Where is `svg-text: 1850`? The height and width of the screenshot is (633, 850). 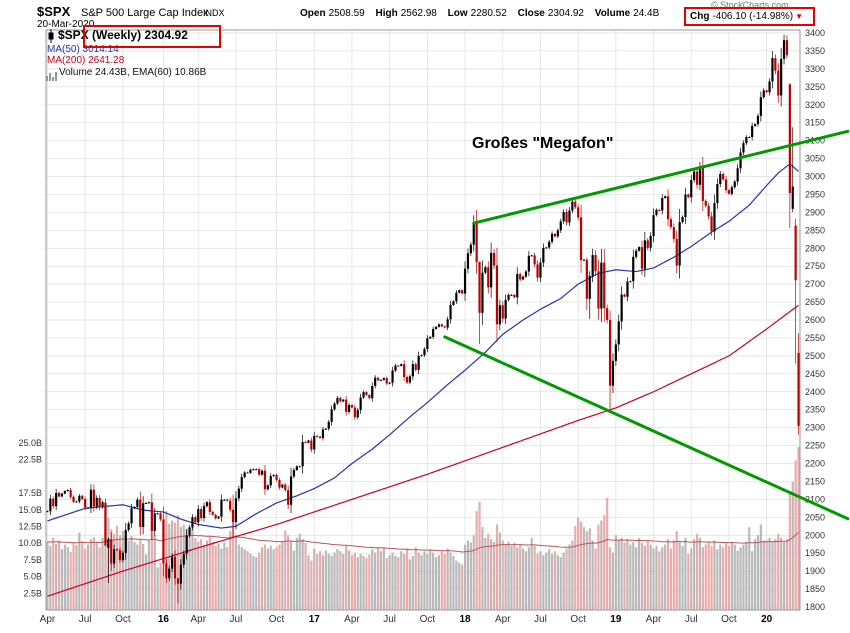 svg-text: 1850 is located at coordinates (815, 589).